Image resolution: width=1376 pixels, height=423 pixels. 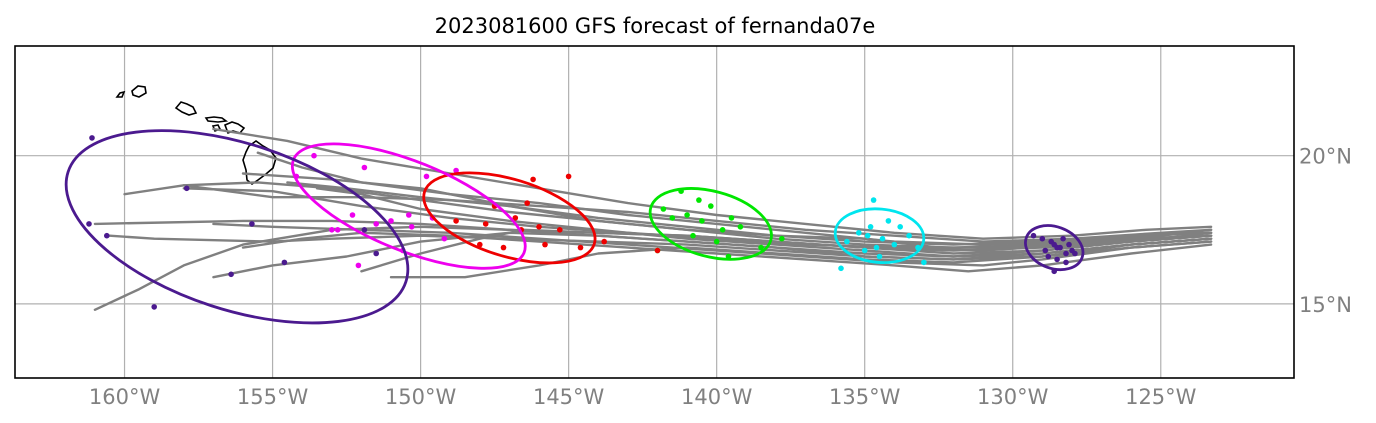 What do you see at coordinates (1325, 305) in the screenshot?
I see `lat-tick-label: 15°N` at bounding box center [1325, 305].